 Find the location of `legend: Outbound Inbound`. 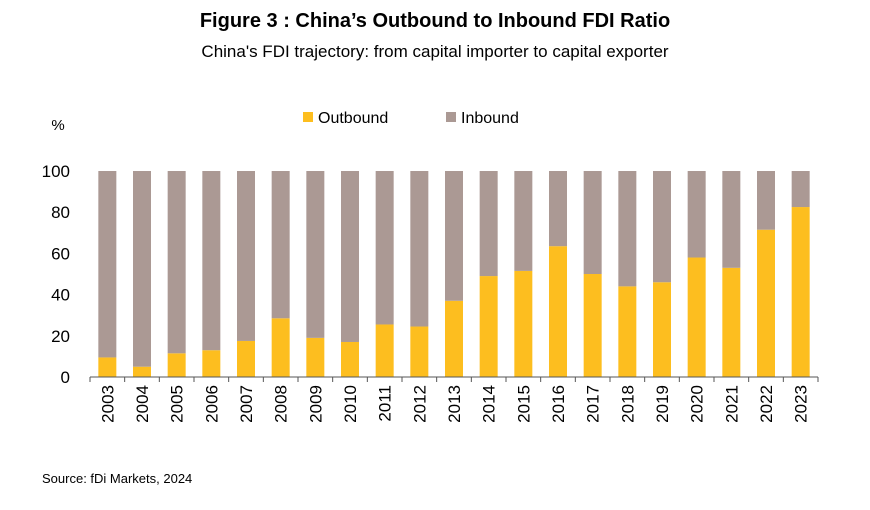

legend: Outbound Inbound is located at coordinates (411, 118).